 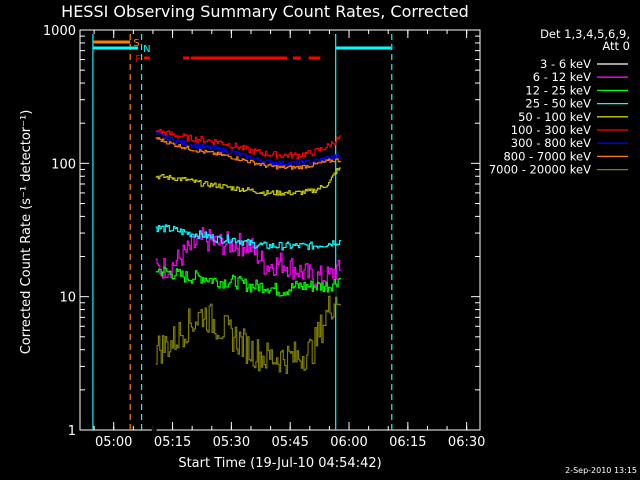 What do you see at coordinates (551, 130) in the screenshot?
I see `legend-entry-label: 100 - 300 keV` at bounding box center [551, 130].